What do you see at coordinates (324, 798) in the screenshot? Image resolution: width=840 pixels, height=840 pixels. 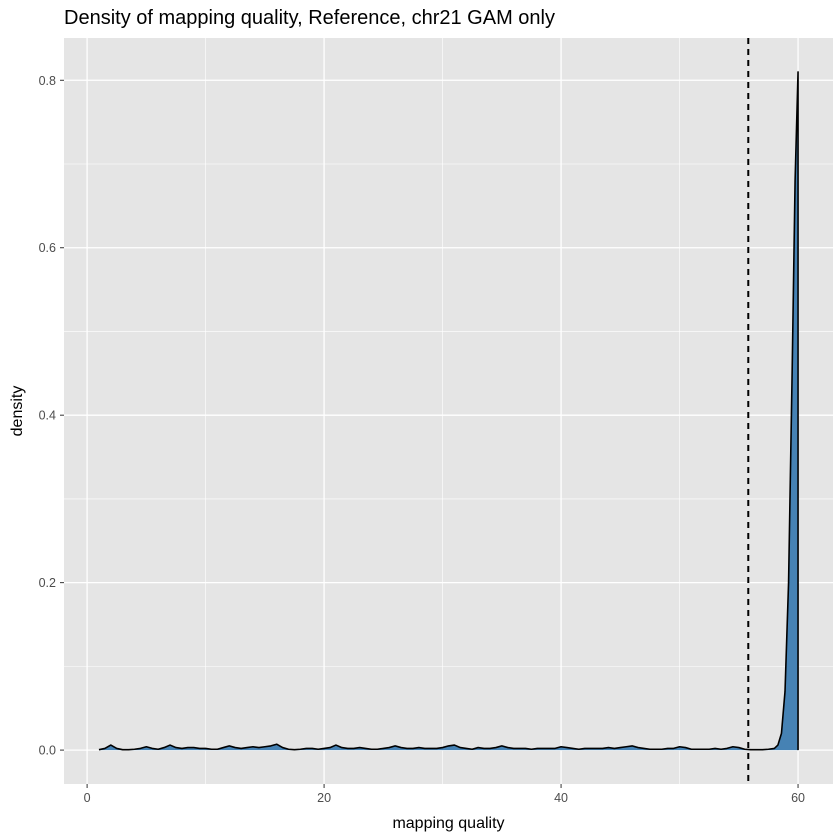 I see `x-tick-label: 20` at bounding box center [324, 798].